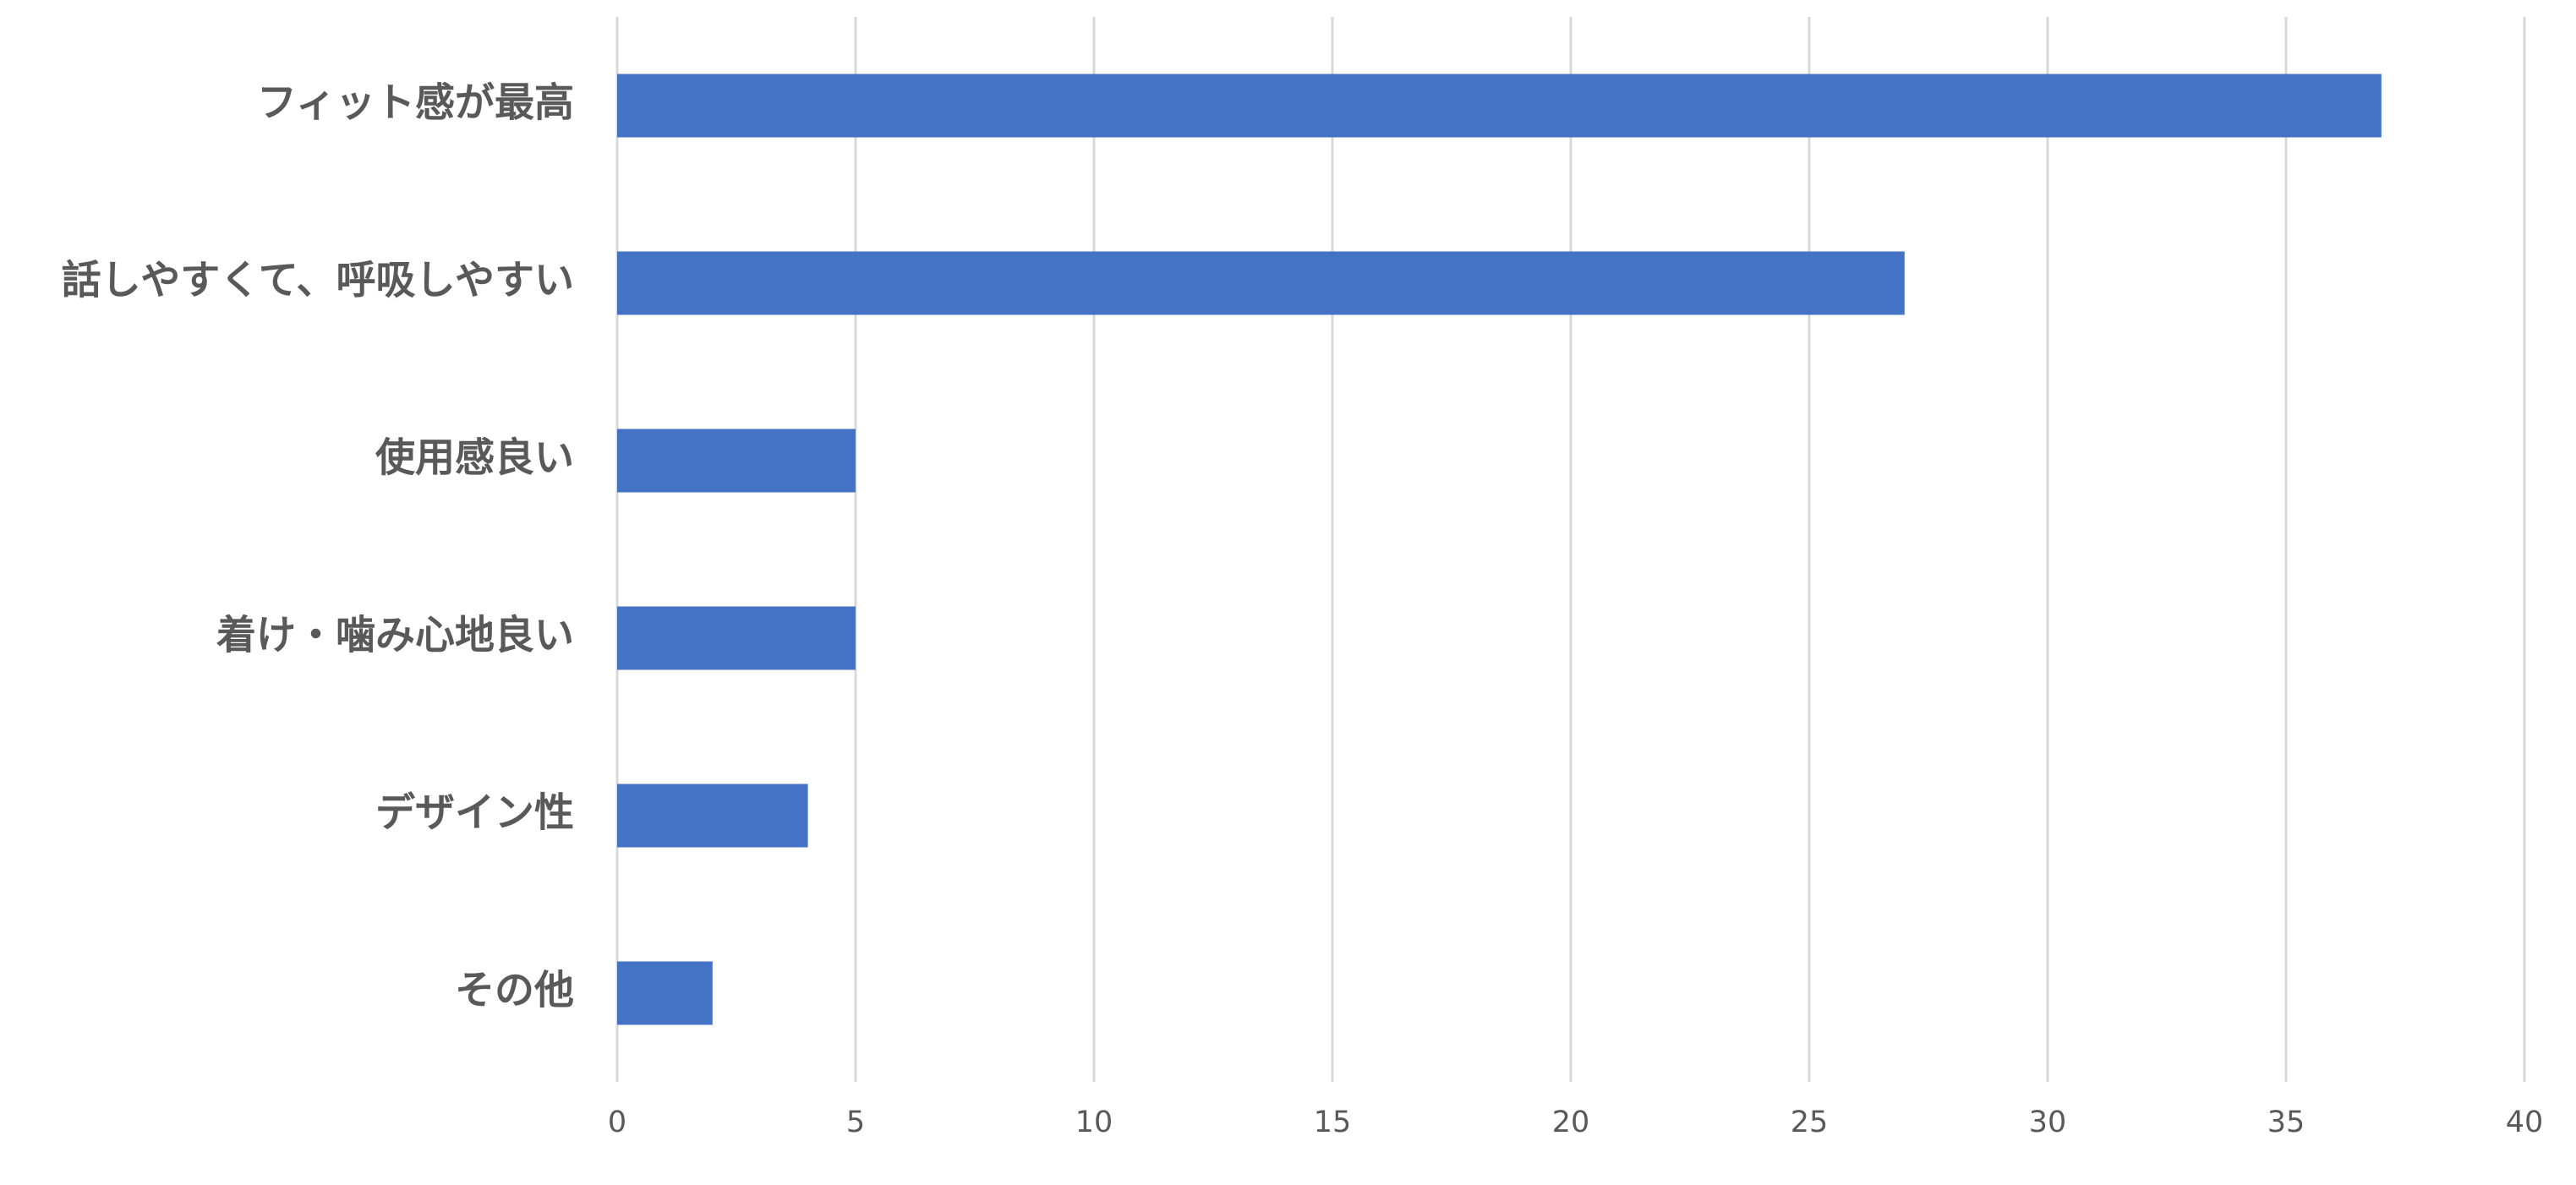 Image resolution: width=2576 pixels, height=1185 pixels. Describe the element at coordinates (617, 1122) in the screenshot. I see `x-tick-label: 0` at that location.